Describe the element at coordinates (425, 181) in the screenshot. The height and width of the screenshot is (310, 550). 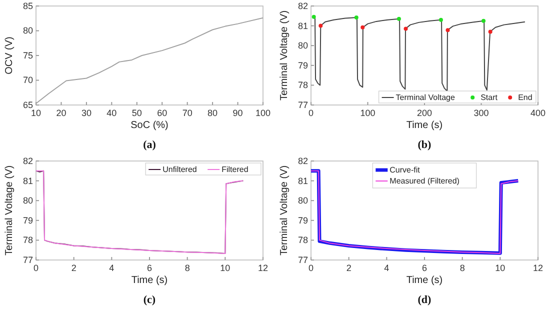
I see `legend-label: Measured (Filtered)` at that location.